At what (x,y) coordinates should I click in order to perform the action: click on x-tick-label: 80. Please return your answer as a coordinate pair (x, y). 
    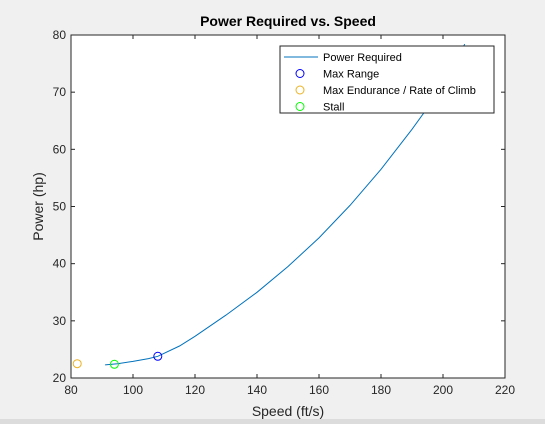
    Looking at the image, I should click on (71, 390).